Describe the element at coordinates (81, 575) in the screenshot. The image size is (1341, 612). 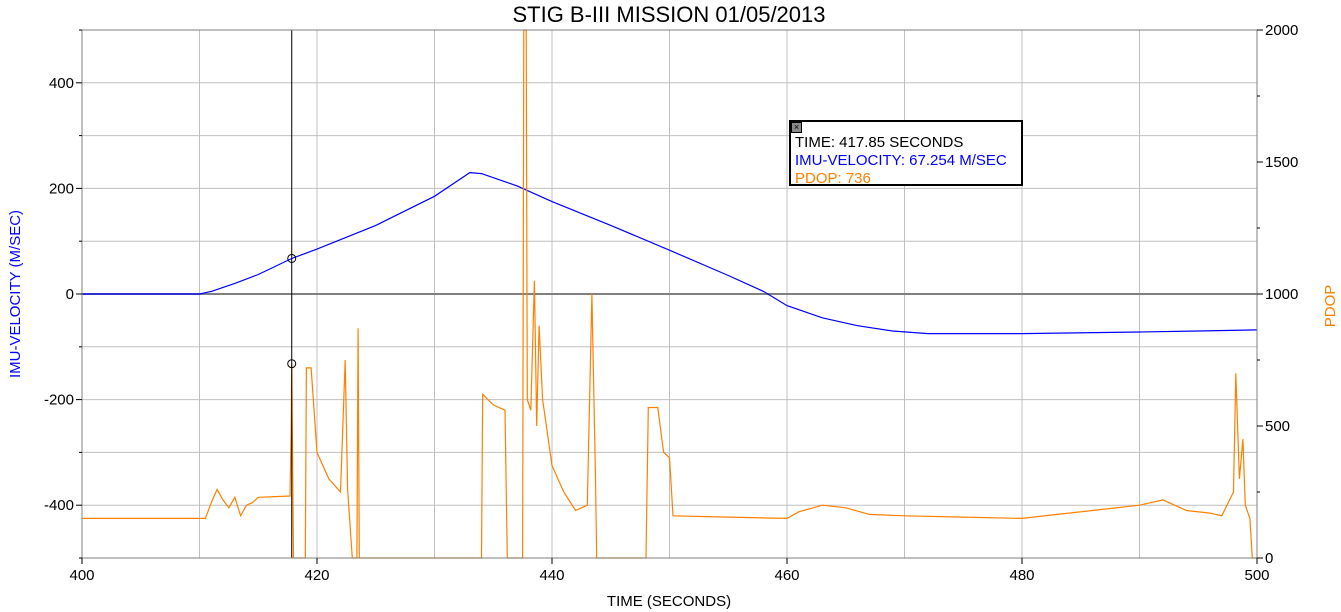
I see `x-tick-label: 400` at that location.